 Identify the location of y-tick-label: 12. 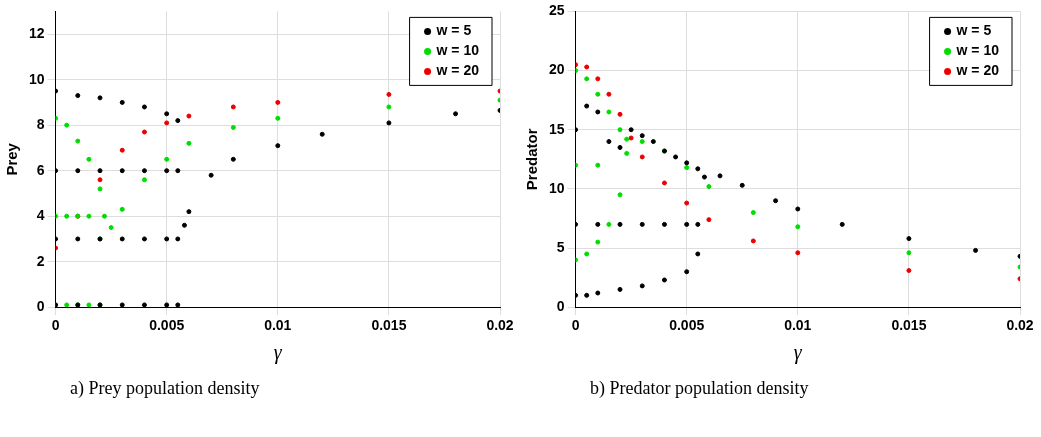
(36, 33).